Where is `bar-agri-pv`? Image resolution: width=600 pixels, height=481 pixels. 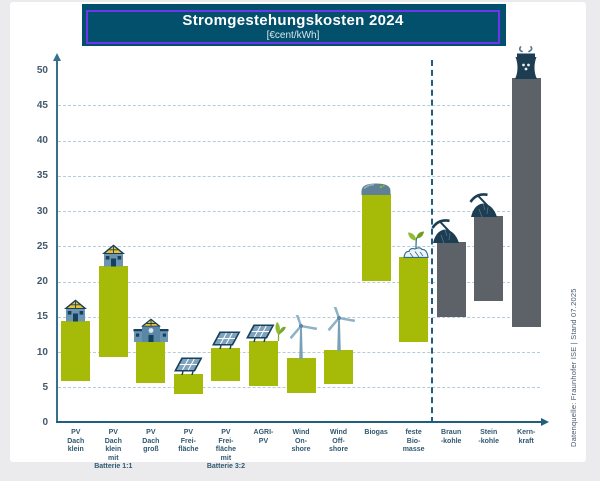
bar-agri-pv is located at coordinates (263, 364).